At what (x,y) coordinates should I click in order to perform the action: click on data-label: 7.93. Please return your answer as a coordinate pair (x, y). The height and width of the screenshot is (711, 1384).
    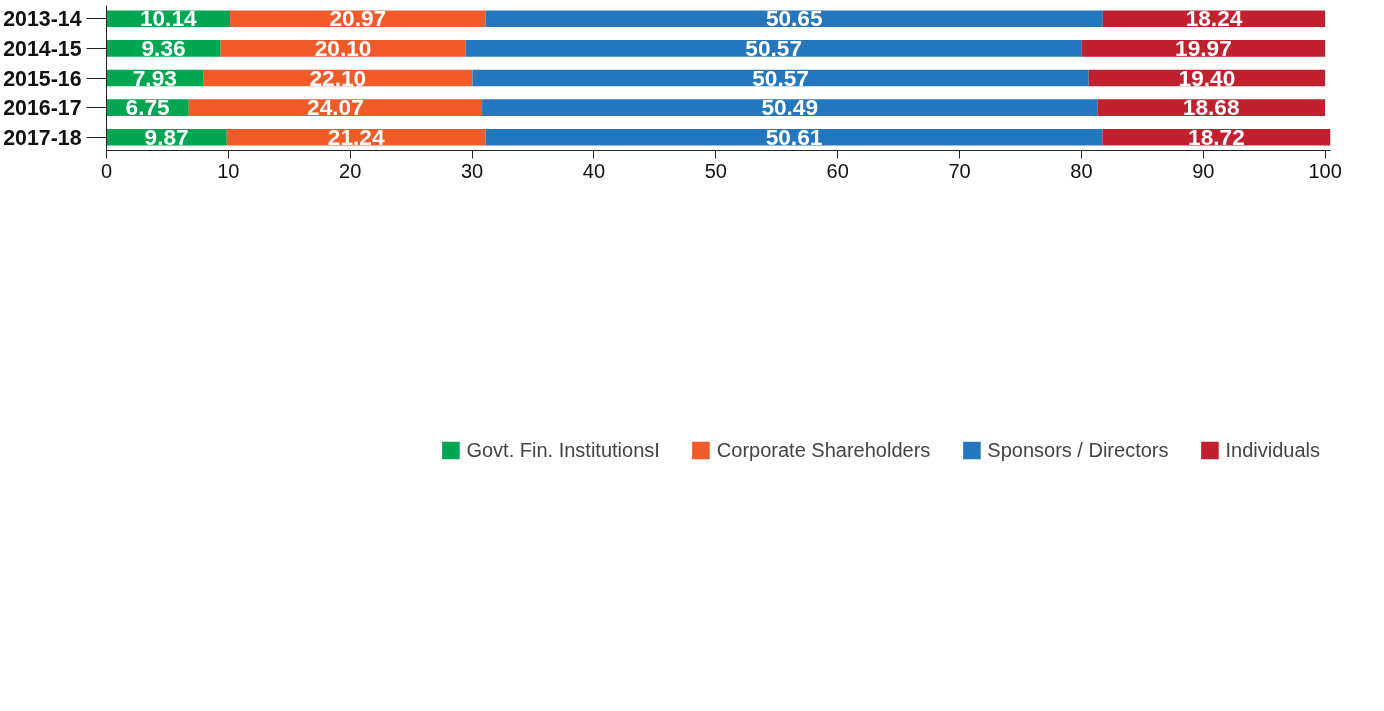
    Looking at the image, I should click on (154, 77).